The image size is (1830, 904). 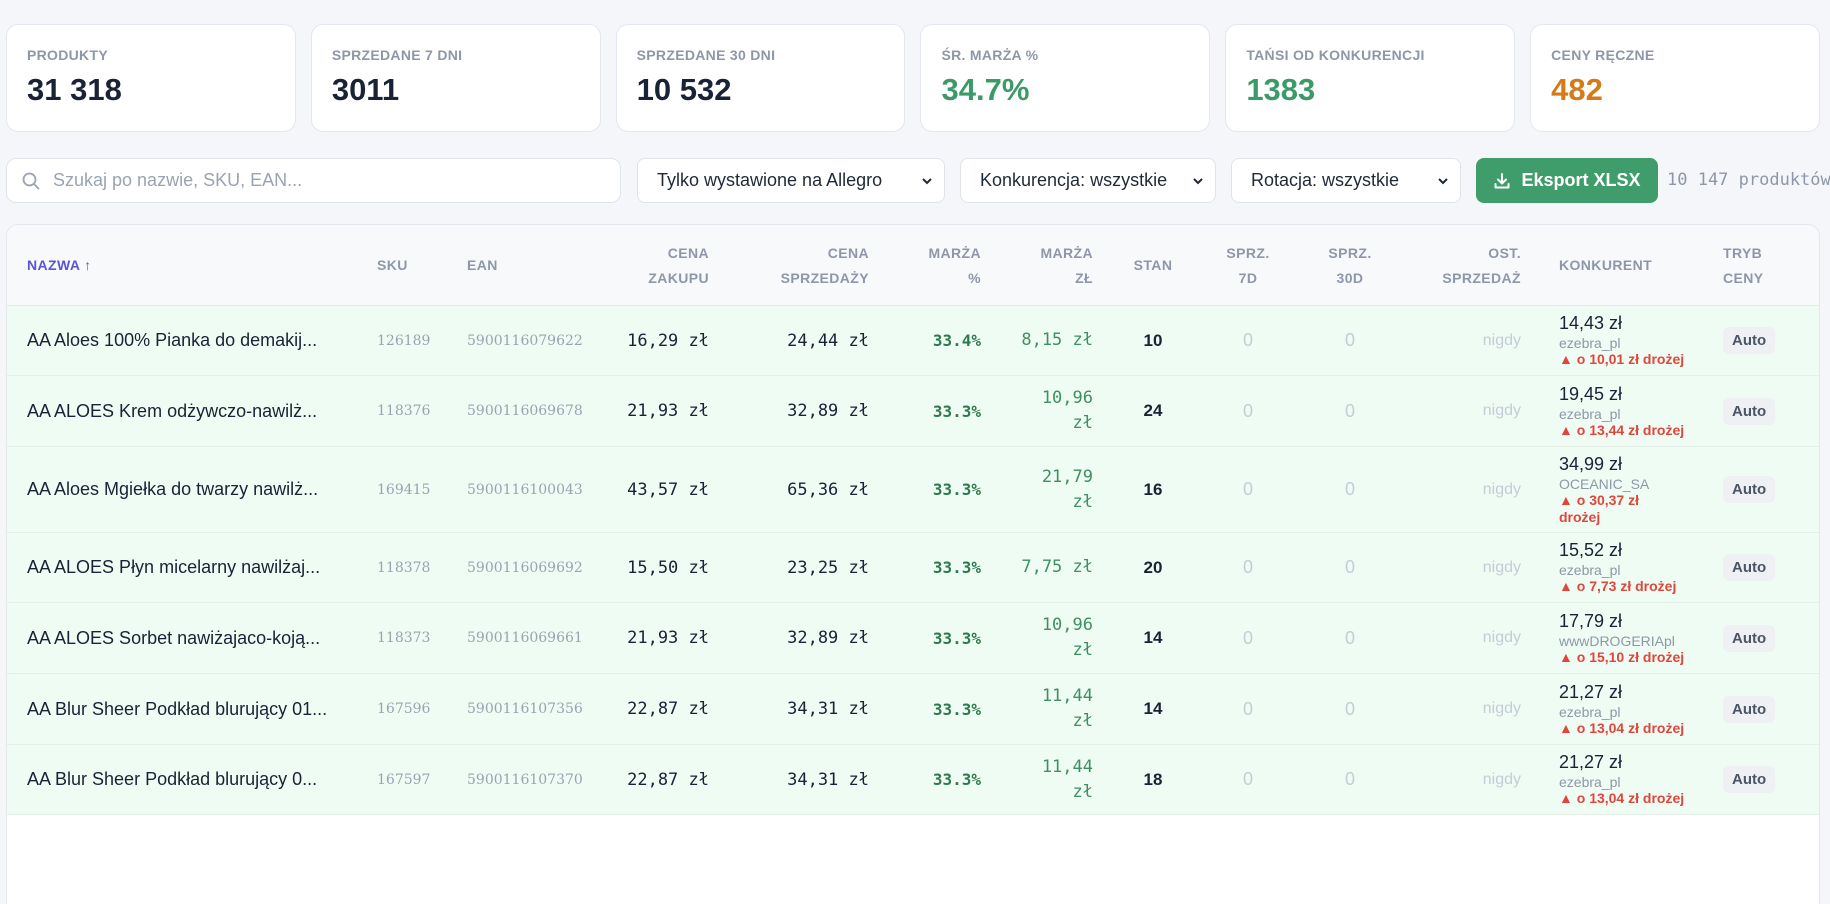 What do you see at coordinates (412, 638) in the screenshot?
I see `cell-sku: 118373` at bounding box center [412, 638].